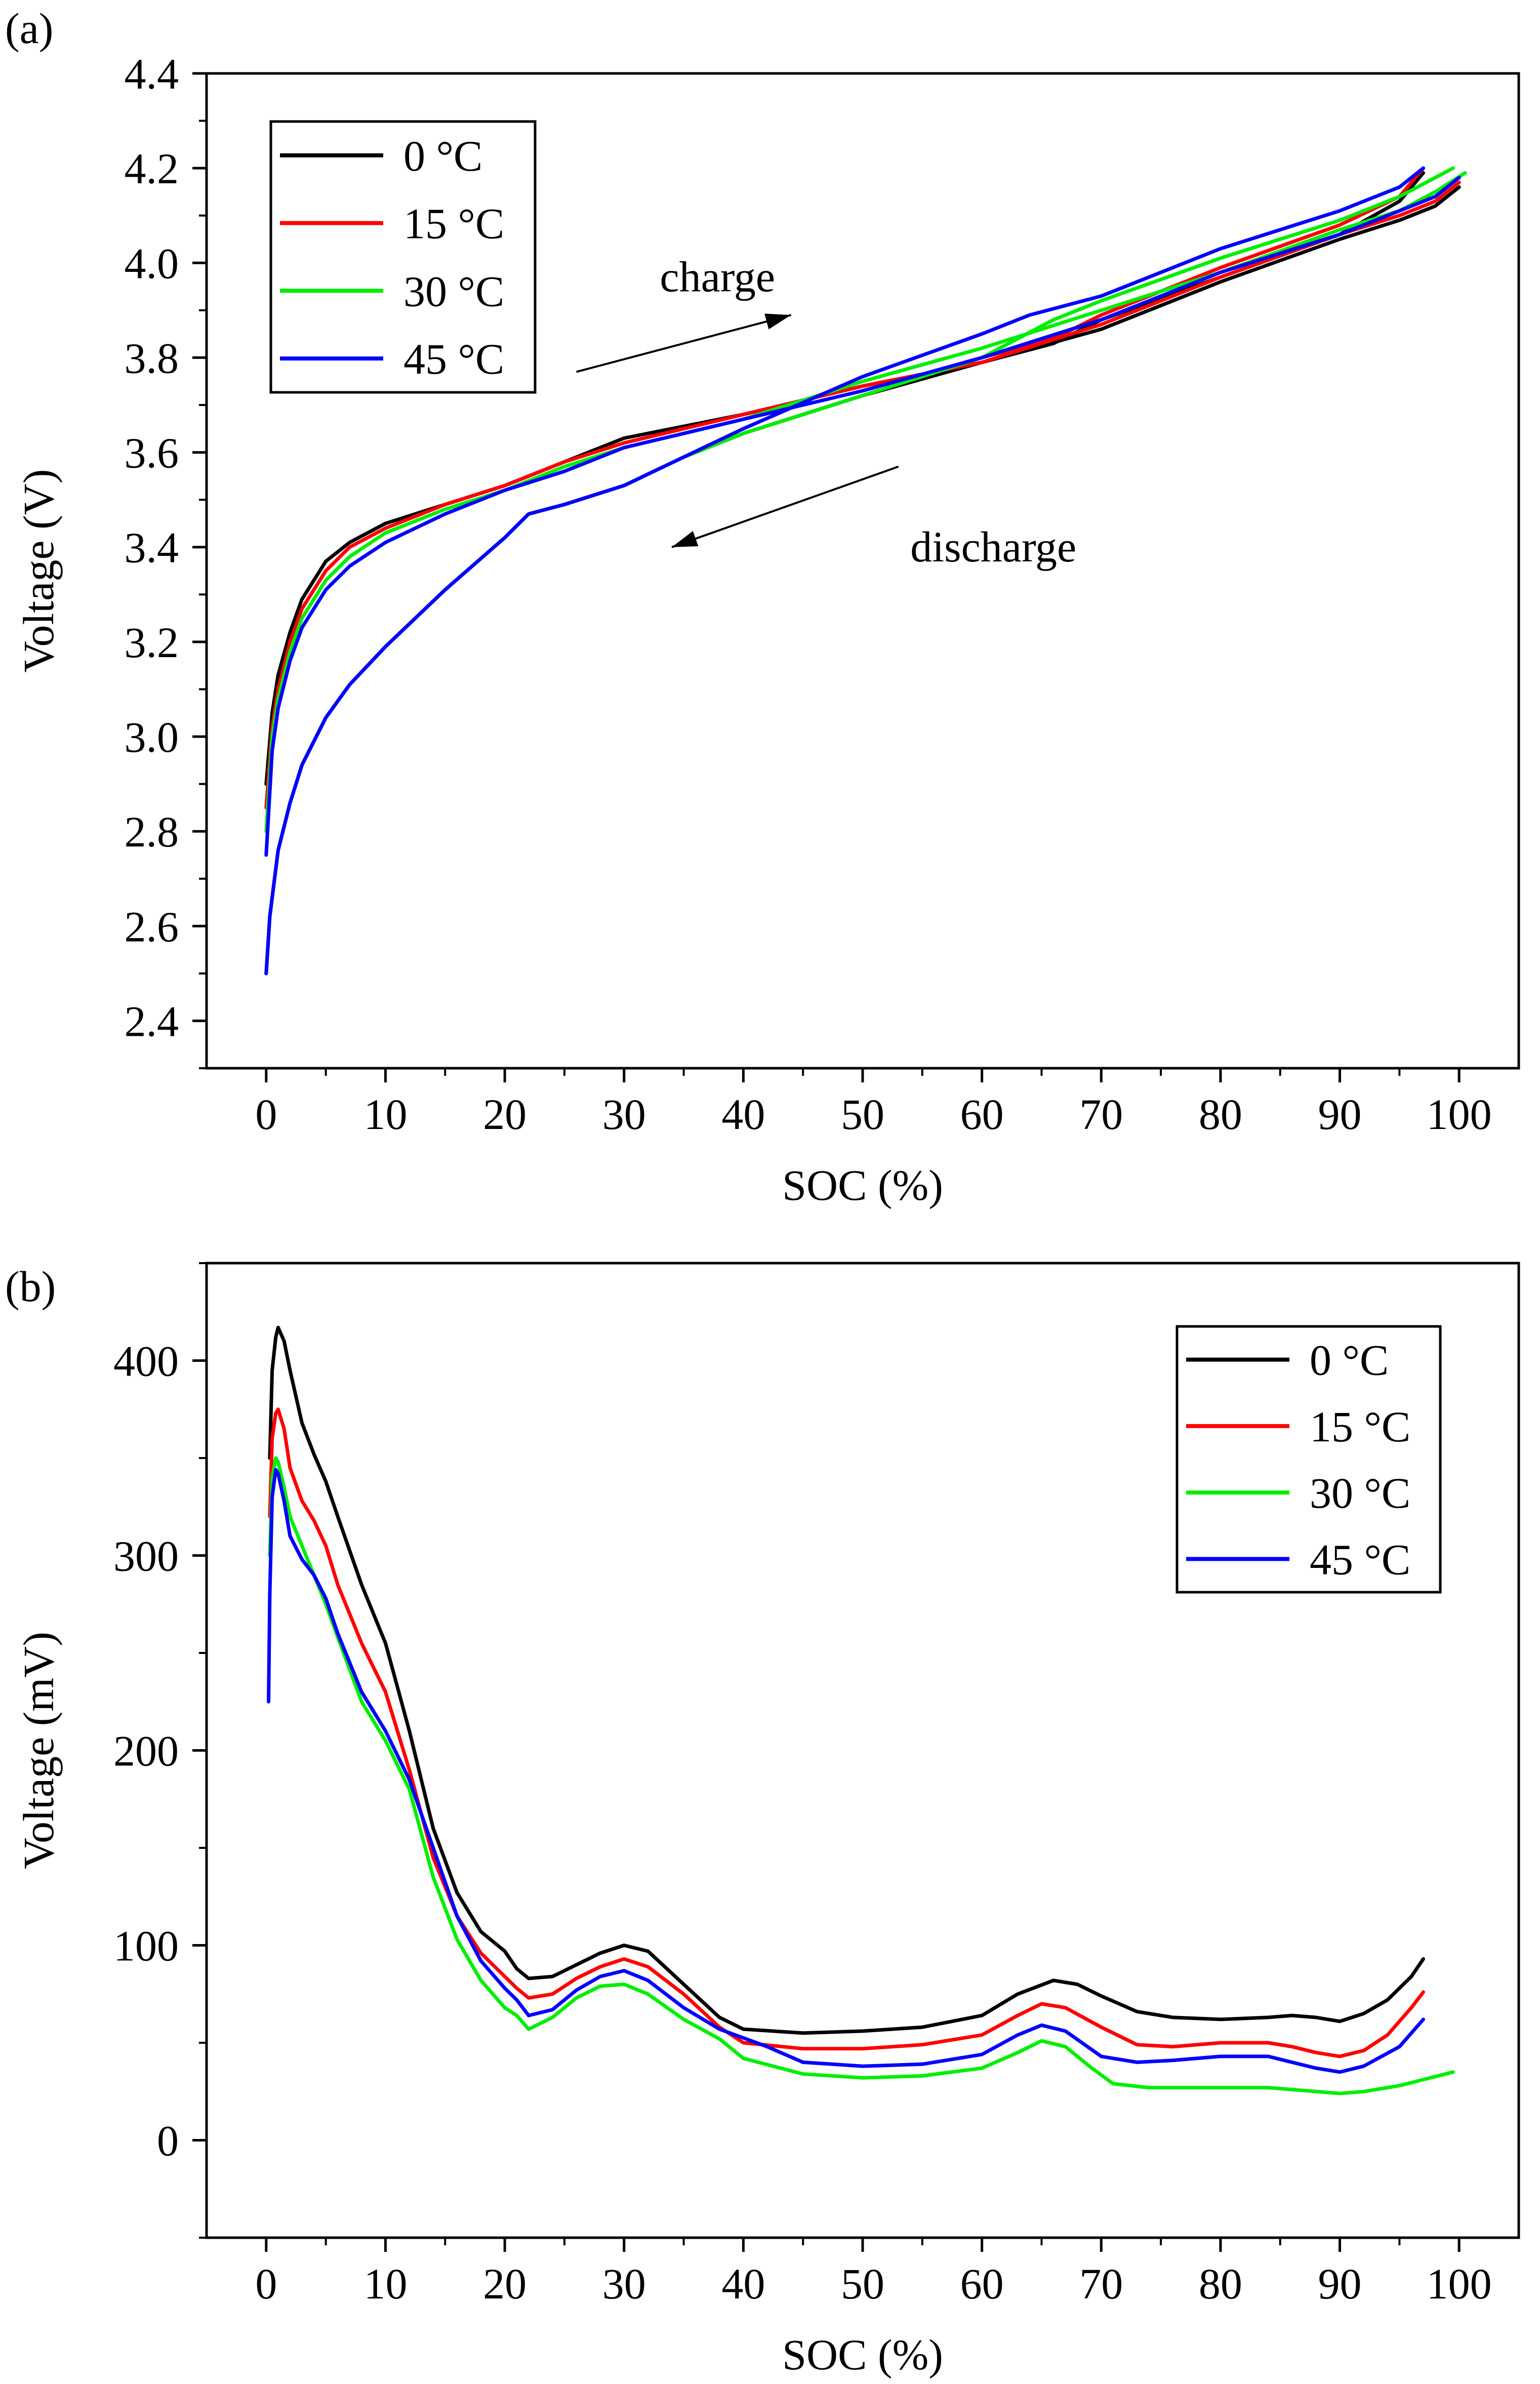 This screenshot has width=1540, height=2384. What do you see at coordinates (152, 264) in the screenshot?
I see `y-tick-label: 4.0` at bounding box center [152, 264].